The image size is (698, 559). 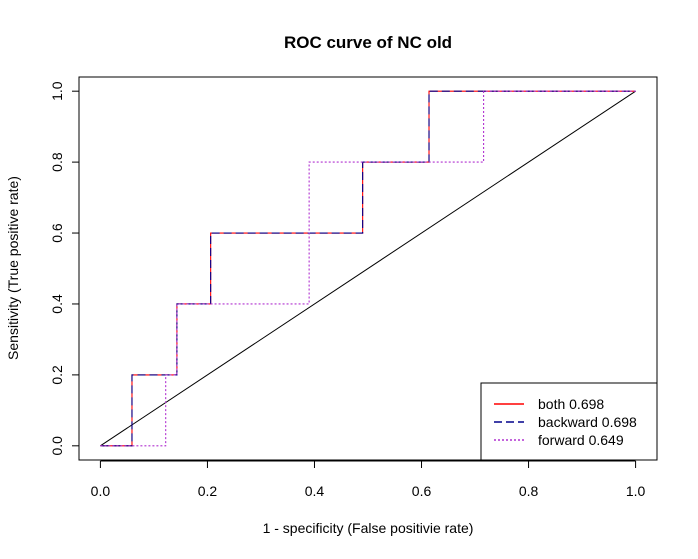 I want to click on x-tick-label: 0.2, so click(x=208, y=491).